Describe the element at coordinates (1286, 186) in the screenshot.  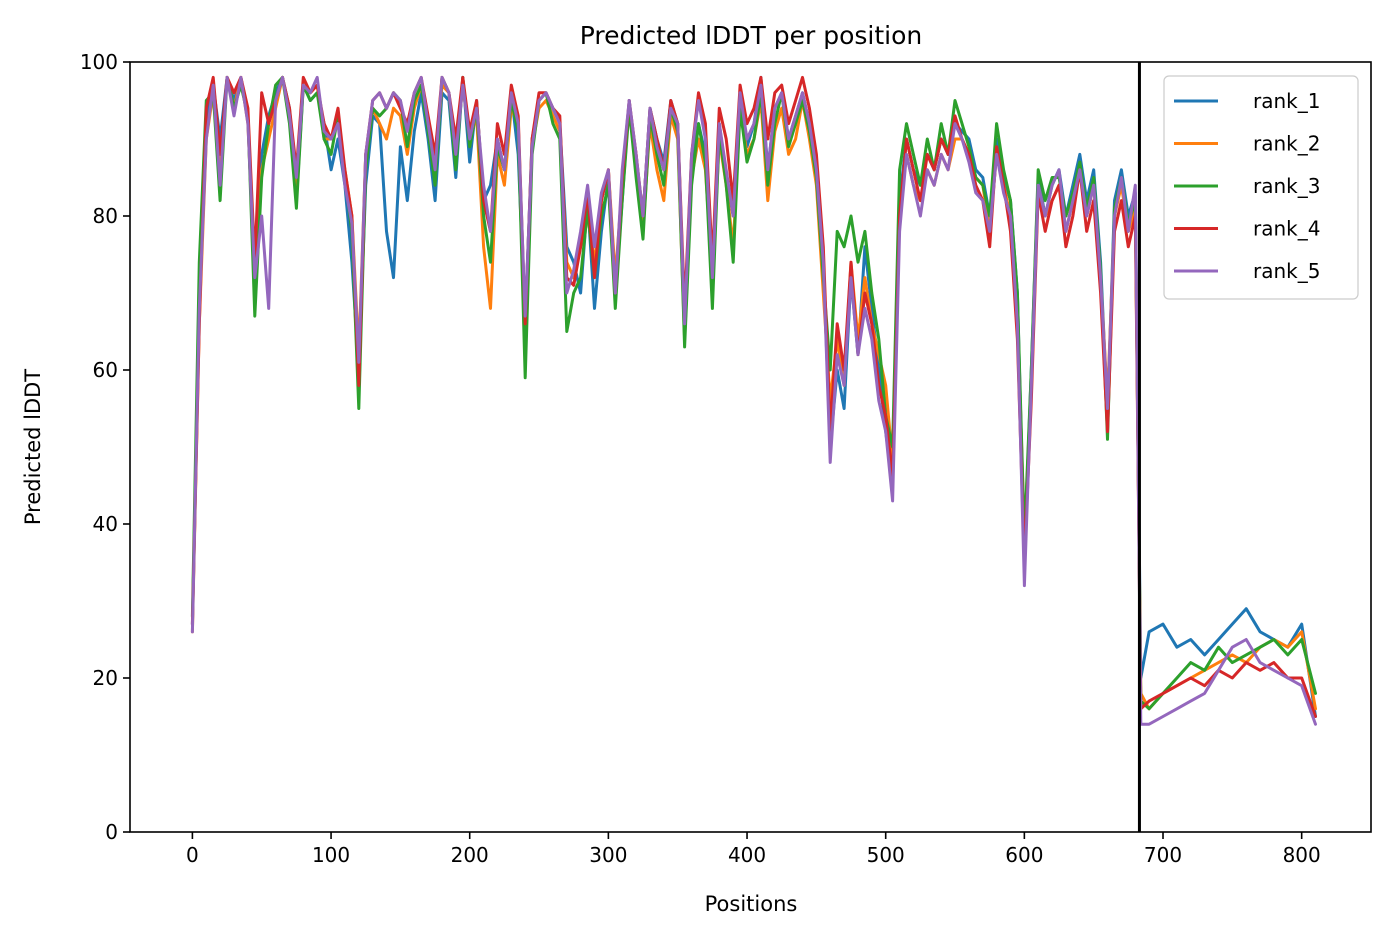
I see `legend-label-rank_3: rank_3` at that location.